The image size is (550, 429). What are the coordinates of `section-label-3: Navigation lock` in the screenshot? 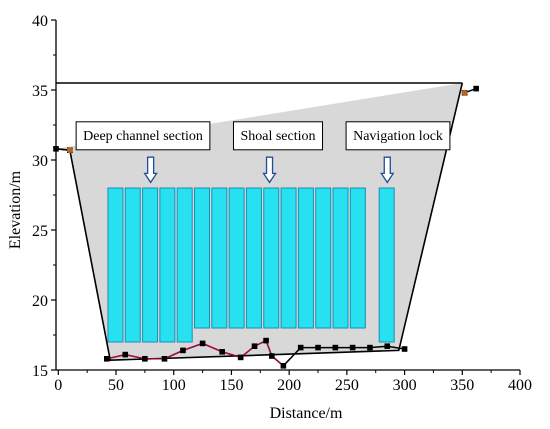 It's located at (398, 136).